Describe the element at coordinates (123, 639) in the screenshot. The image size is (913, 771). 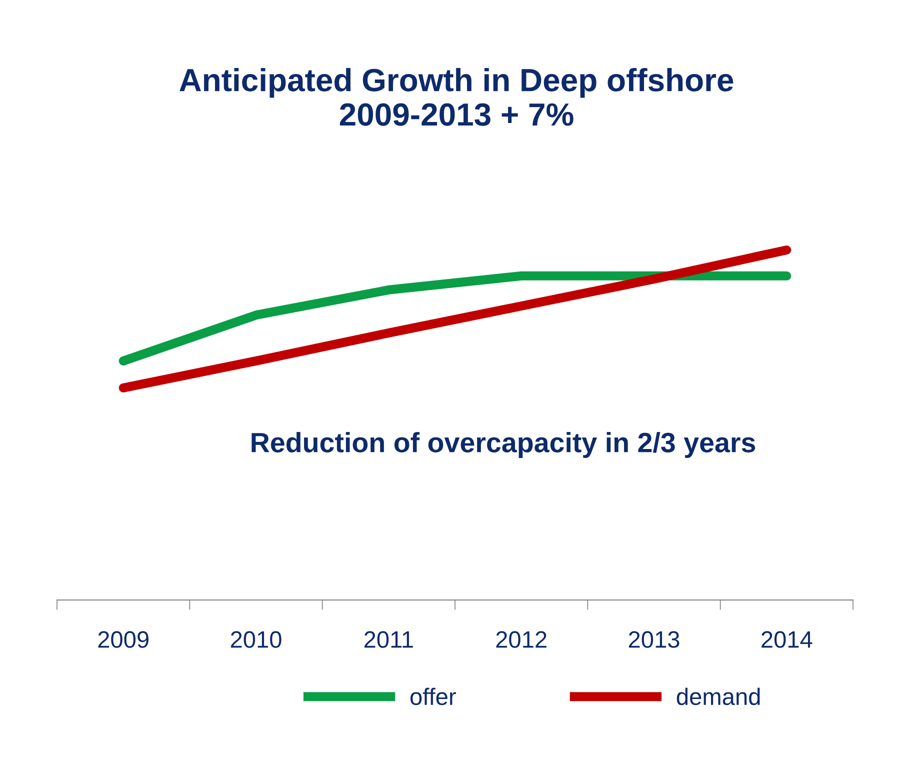
I see `x-tick-label: 2009` at that location.